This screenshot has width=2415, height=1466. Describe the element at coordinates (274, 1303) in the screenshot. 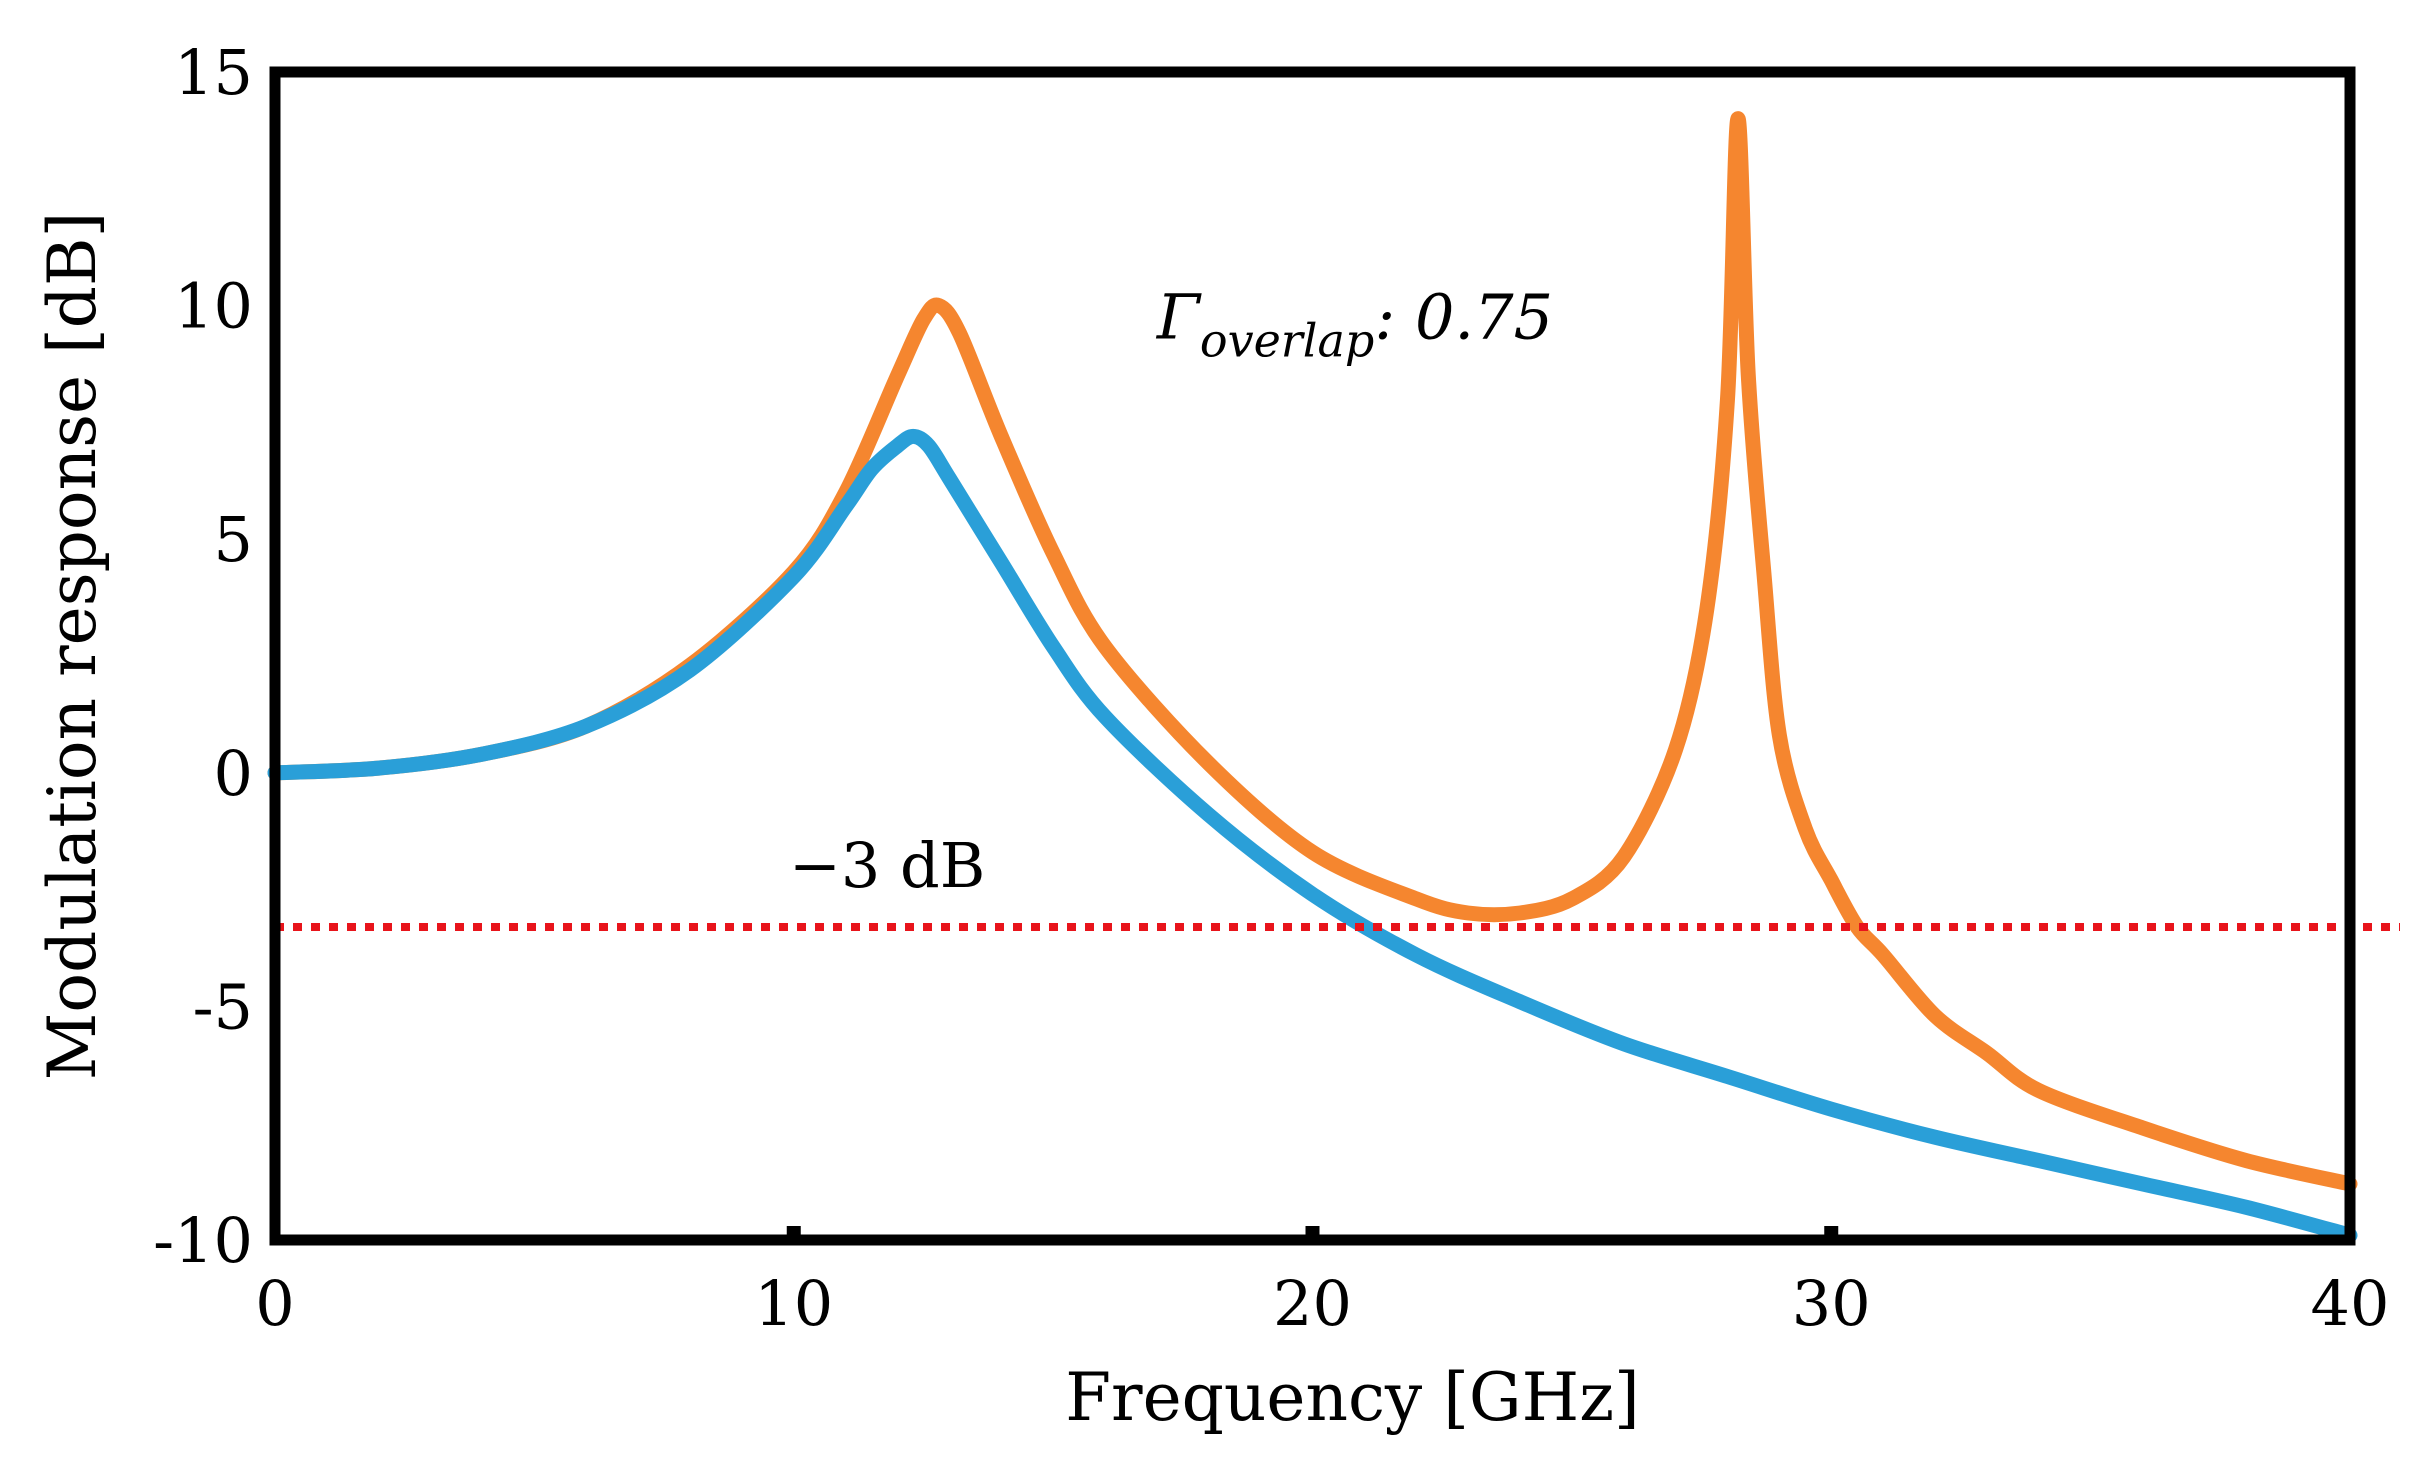

I see `x-tick-label: 0` at that location.